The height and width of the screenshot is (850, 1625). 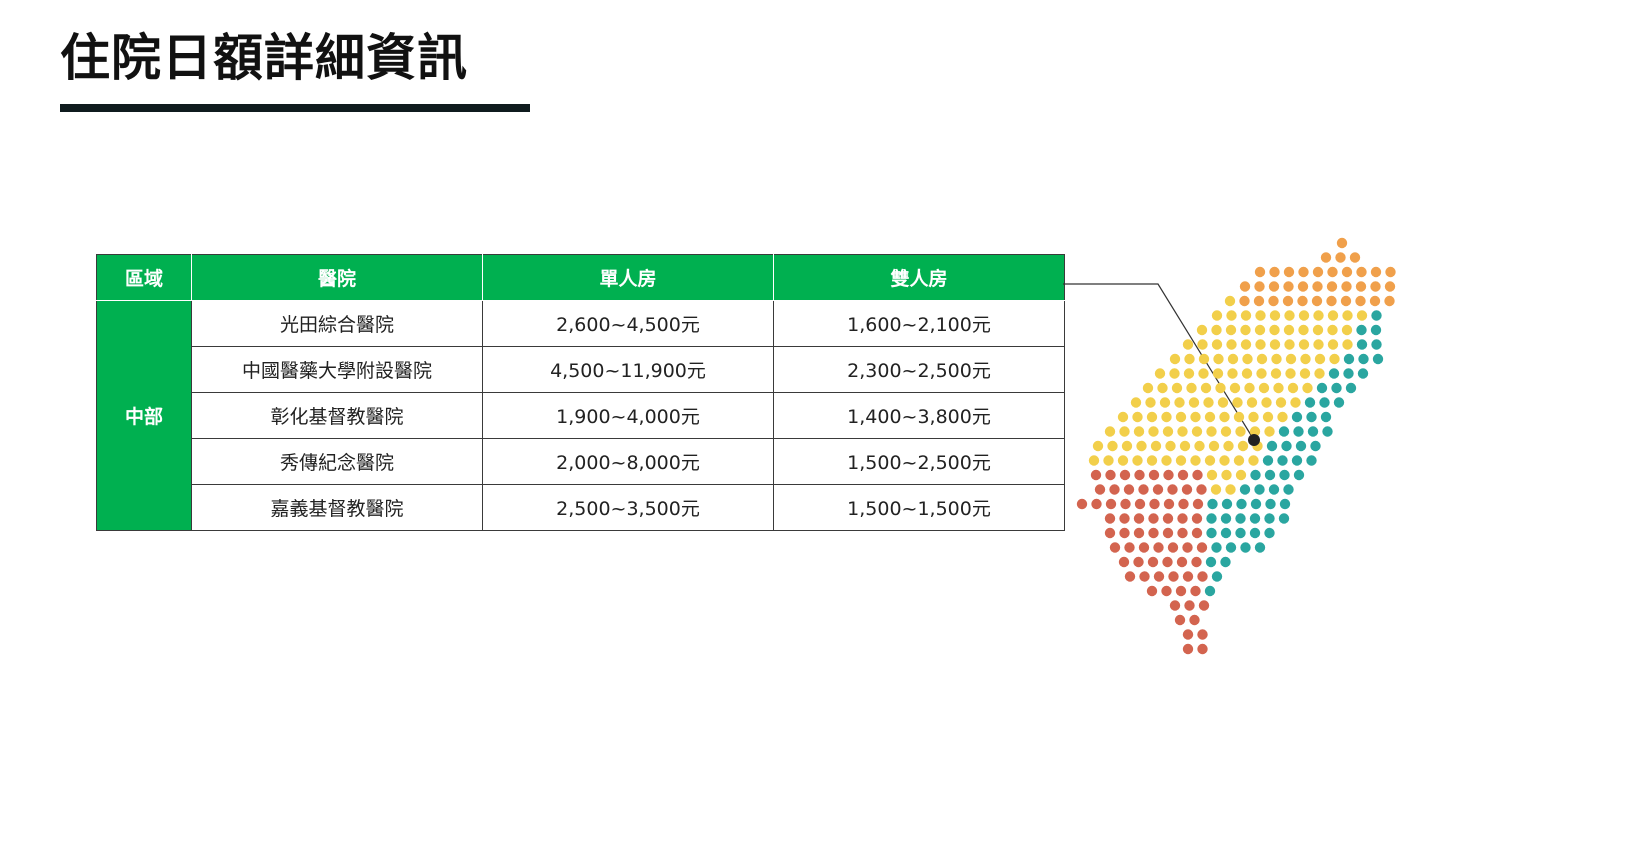 What do you see at coordinates (919, 461) in the screenshot?
I see `double-room-cell: 1,500~2,500元` at bounding box center [919, 461].